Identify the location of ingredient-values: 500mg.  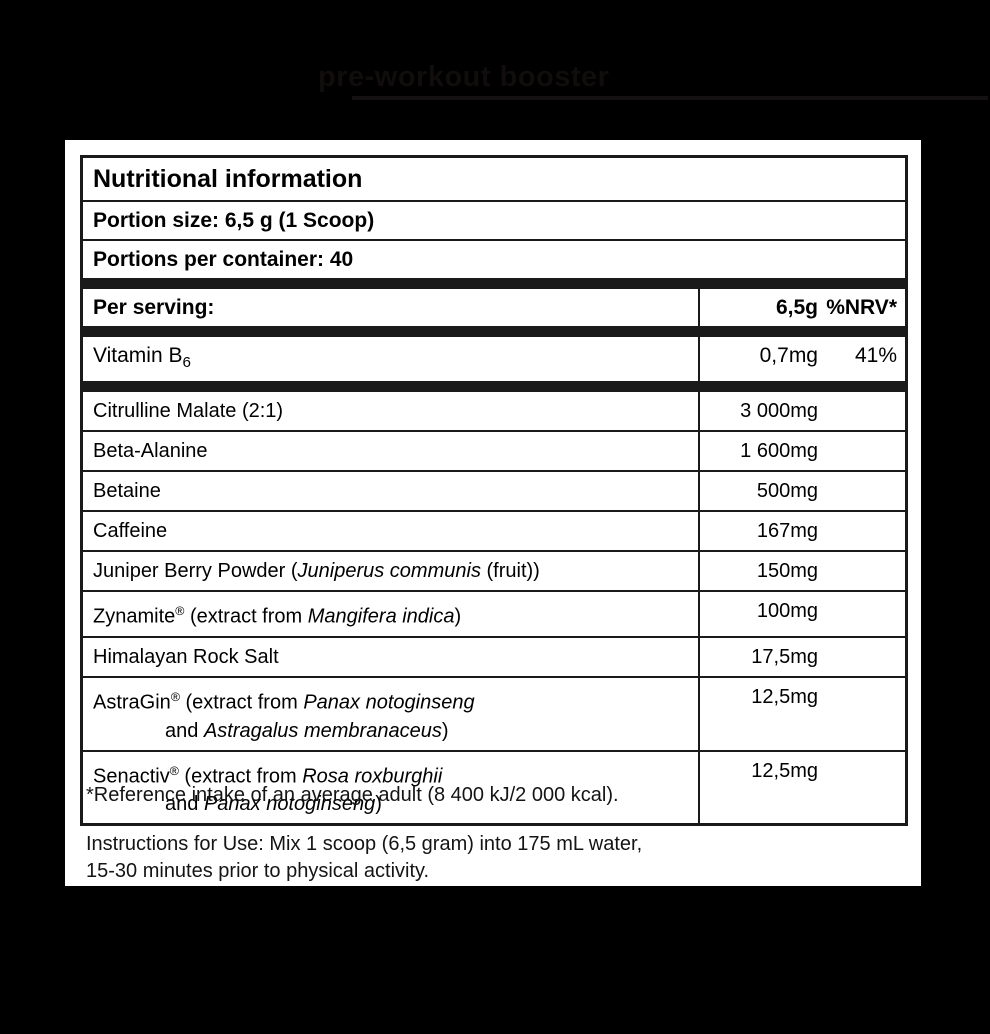
(801, 491).